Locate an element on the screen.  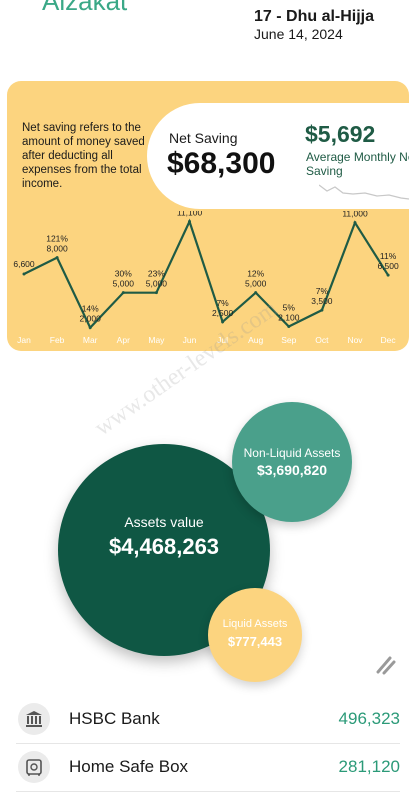
savings-line is located at coordinates (206, 274).